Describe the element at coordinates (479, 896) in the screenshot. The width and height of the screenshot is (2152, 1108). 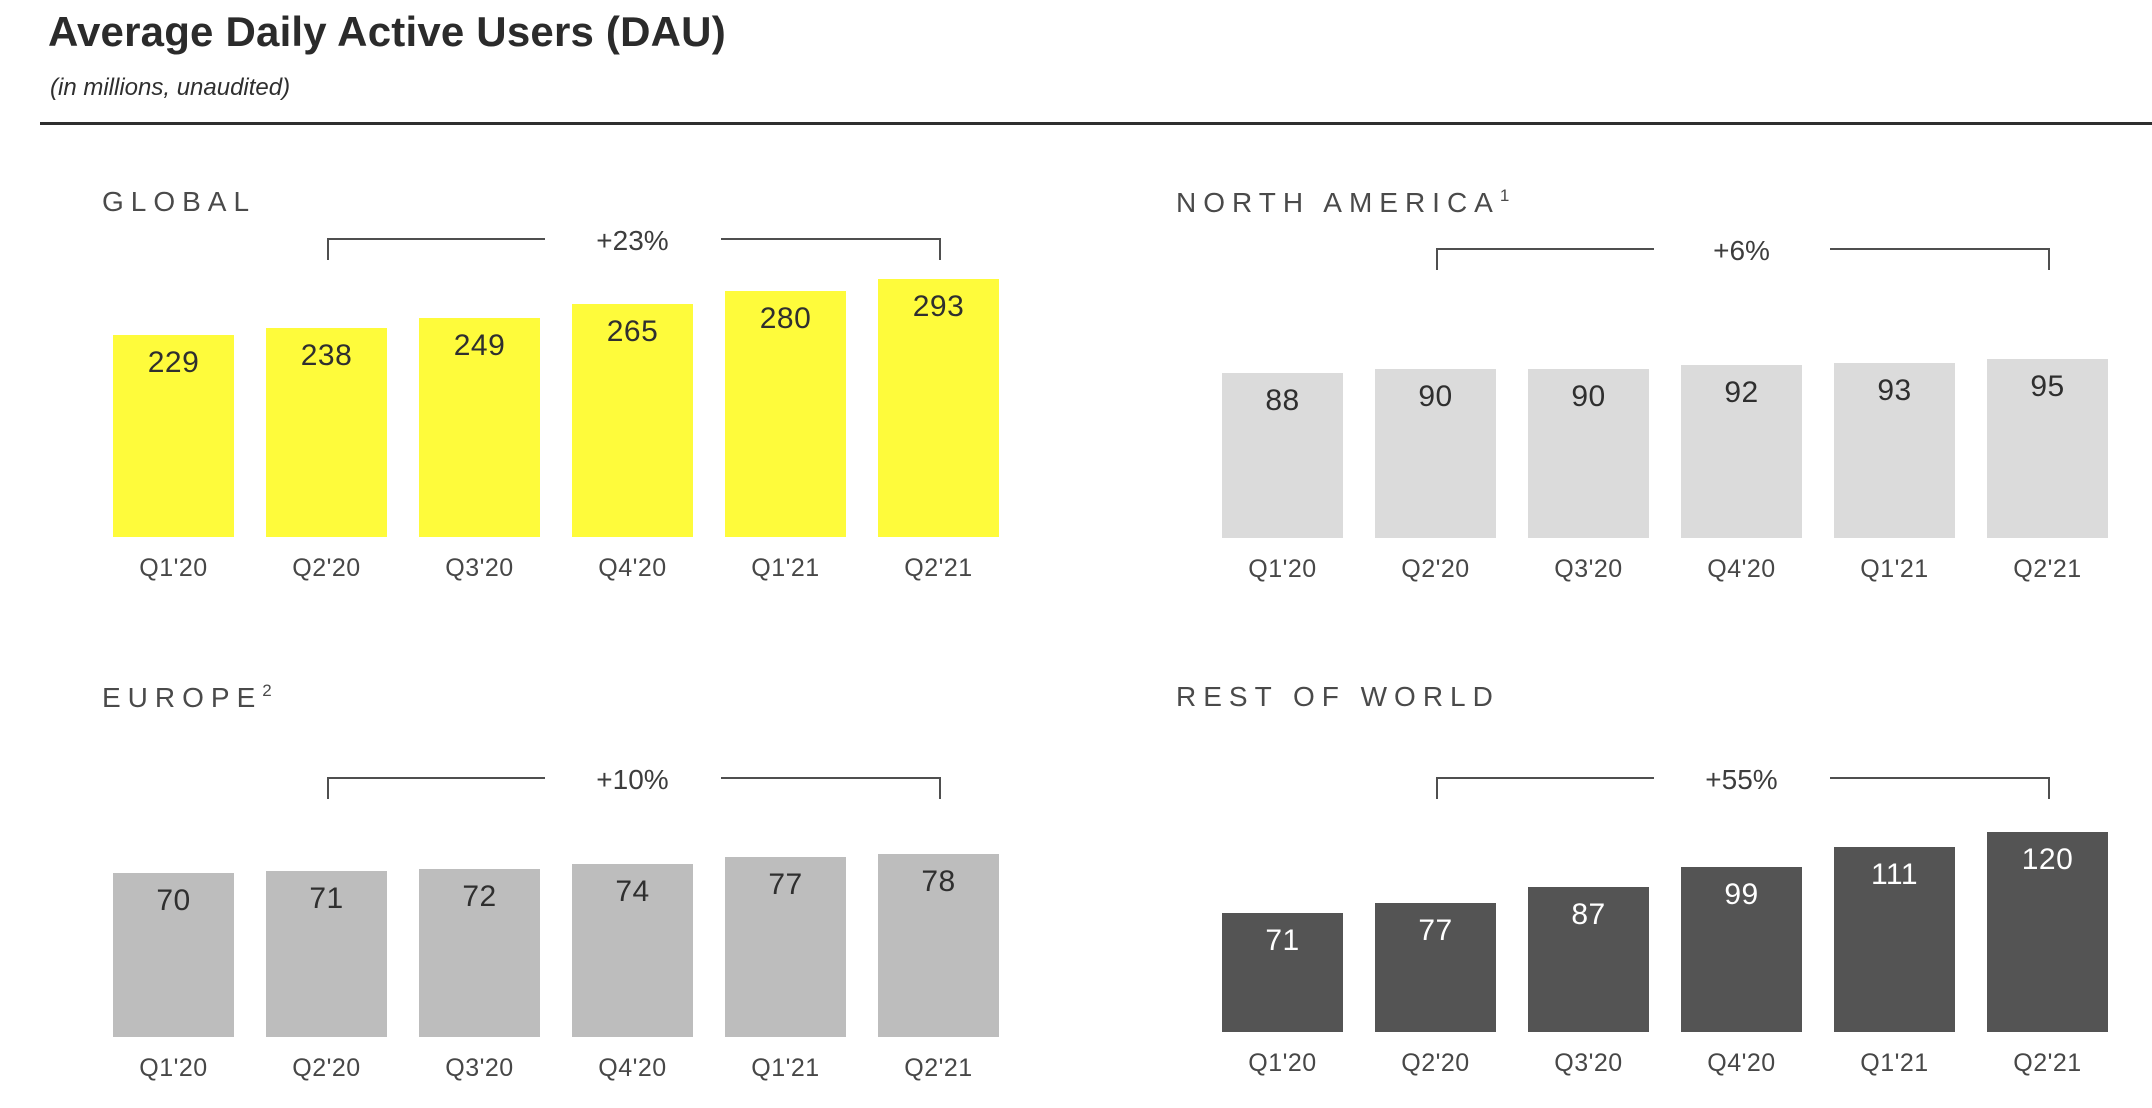
I see `bar-value-label: 72` at that location.